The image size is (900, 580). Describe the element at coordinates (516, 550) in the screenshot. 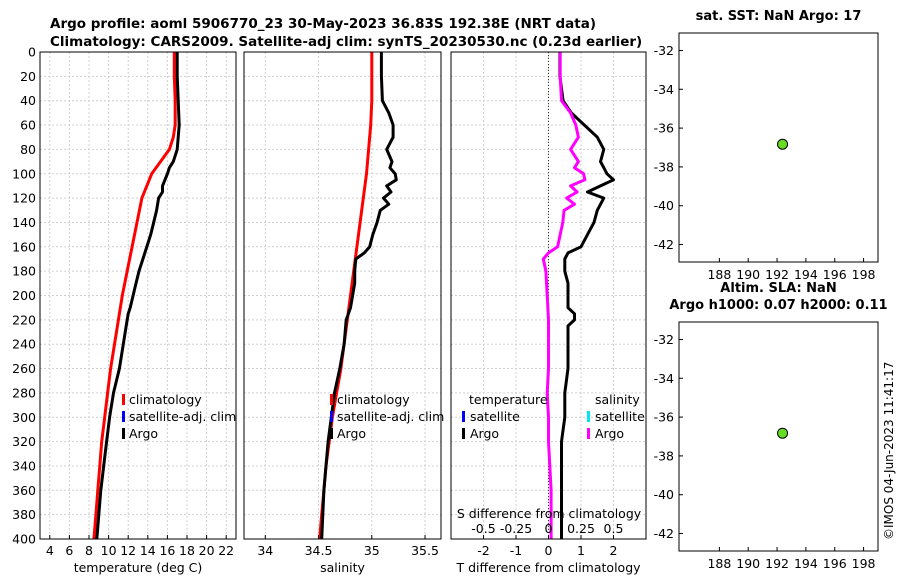

I see `x-tick-label: -1` at that location.